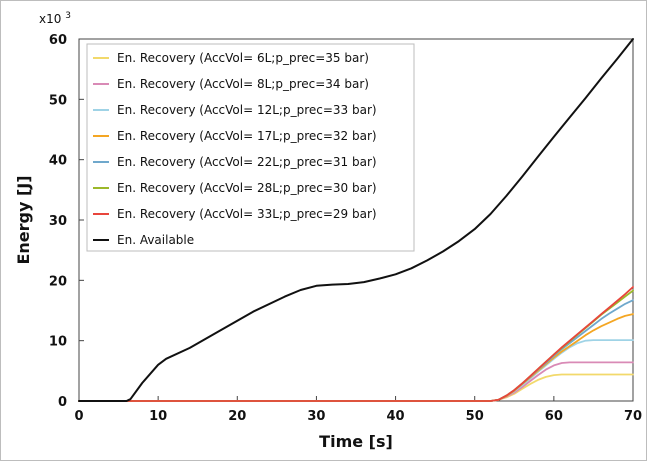 The height and width of the screenshot is (462, 647). What do you see at coordinates (247, 214) in the screenshot?
I see `legend-label: En. Recovery (AccVol= 33L;p_prec=29 bar)` at bounding box center [247, 214].